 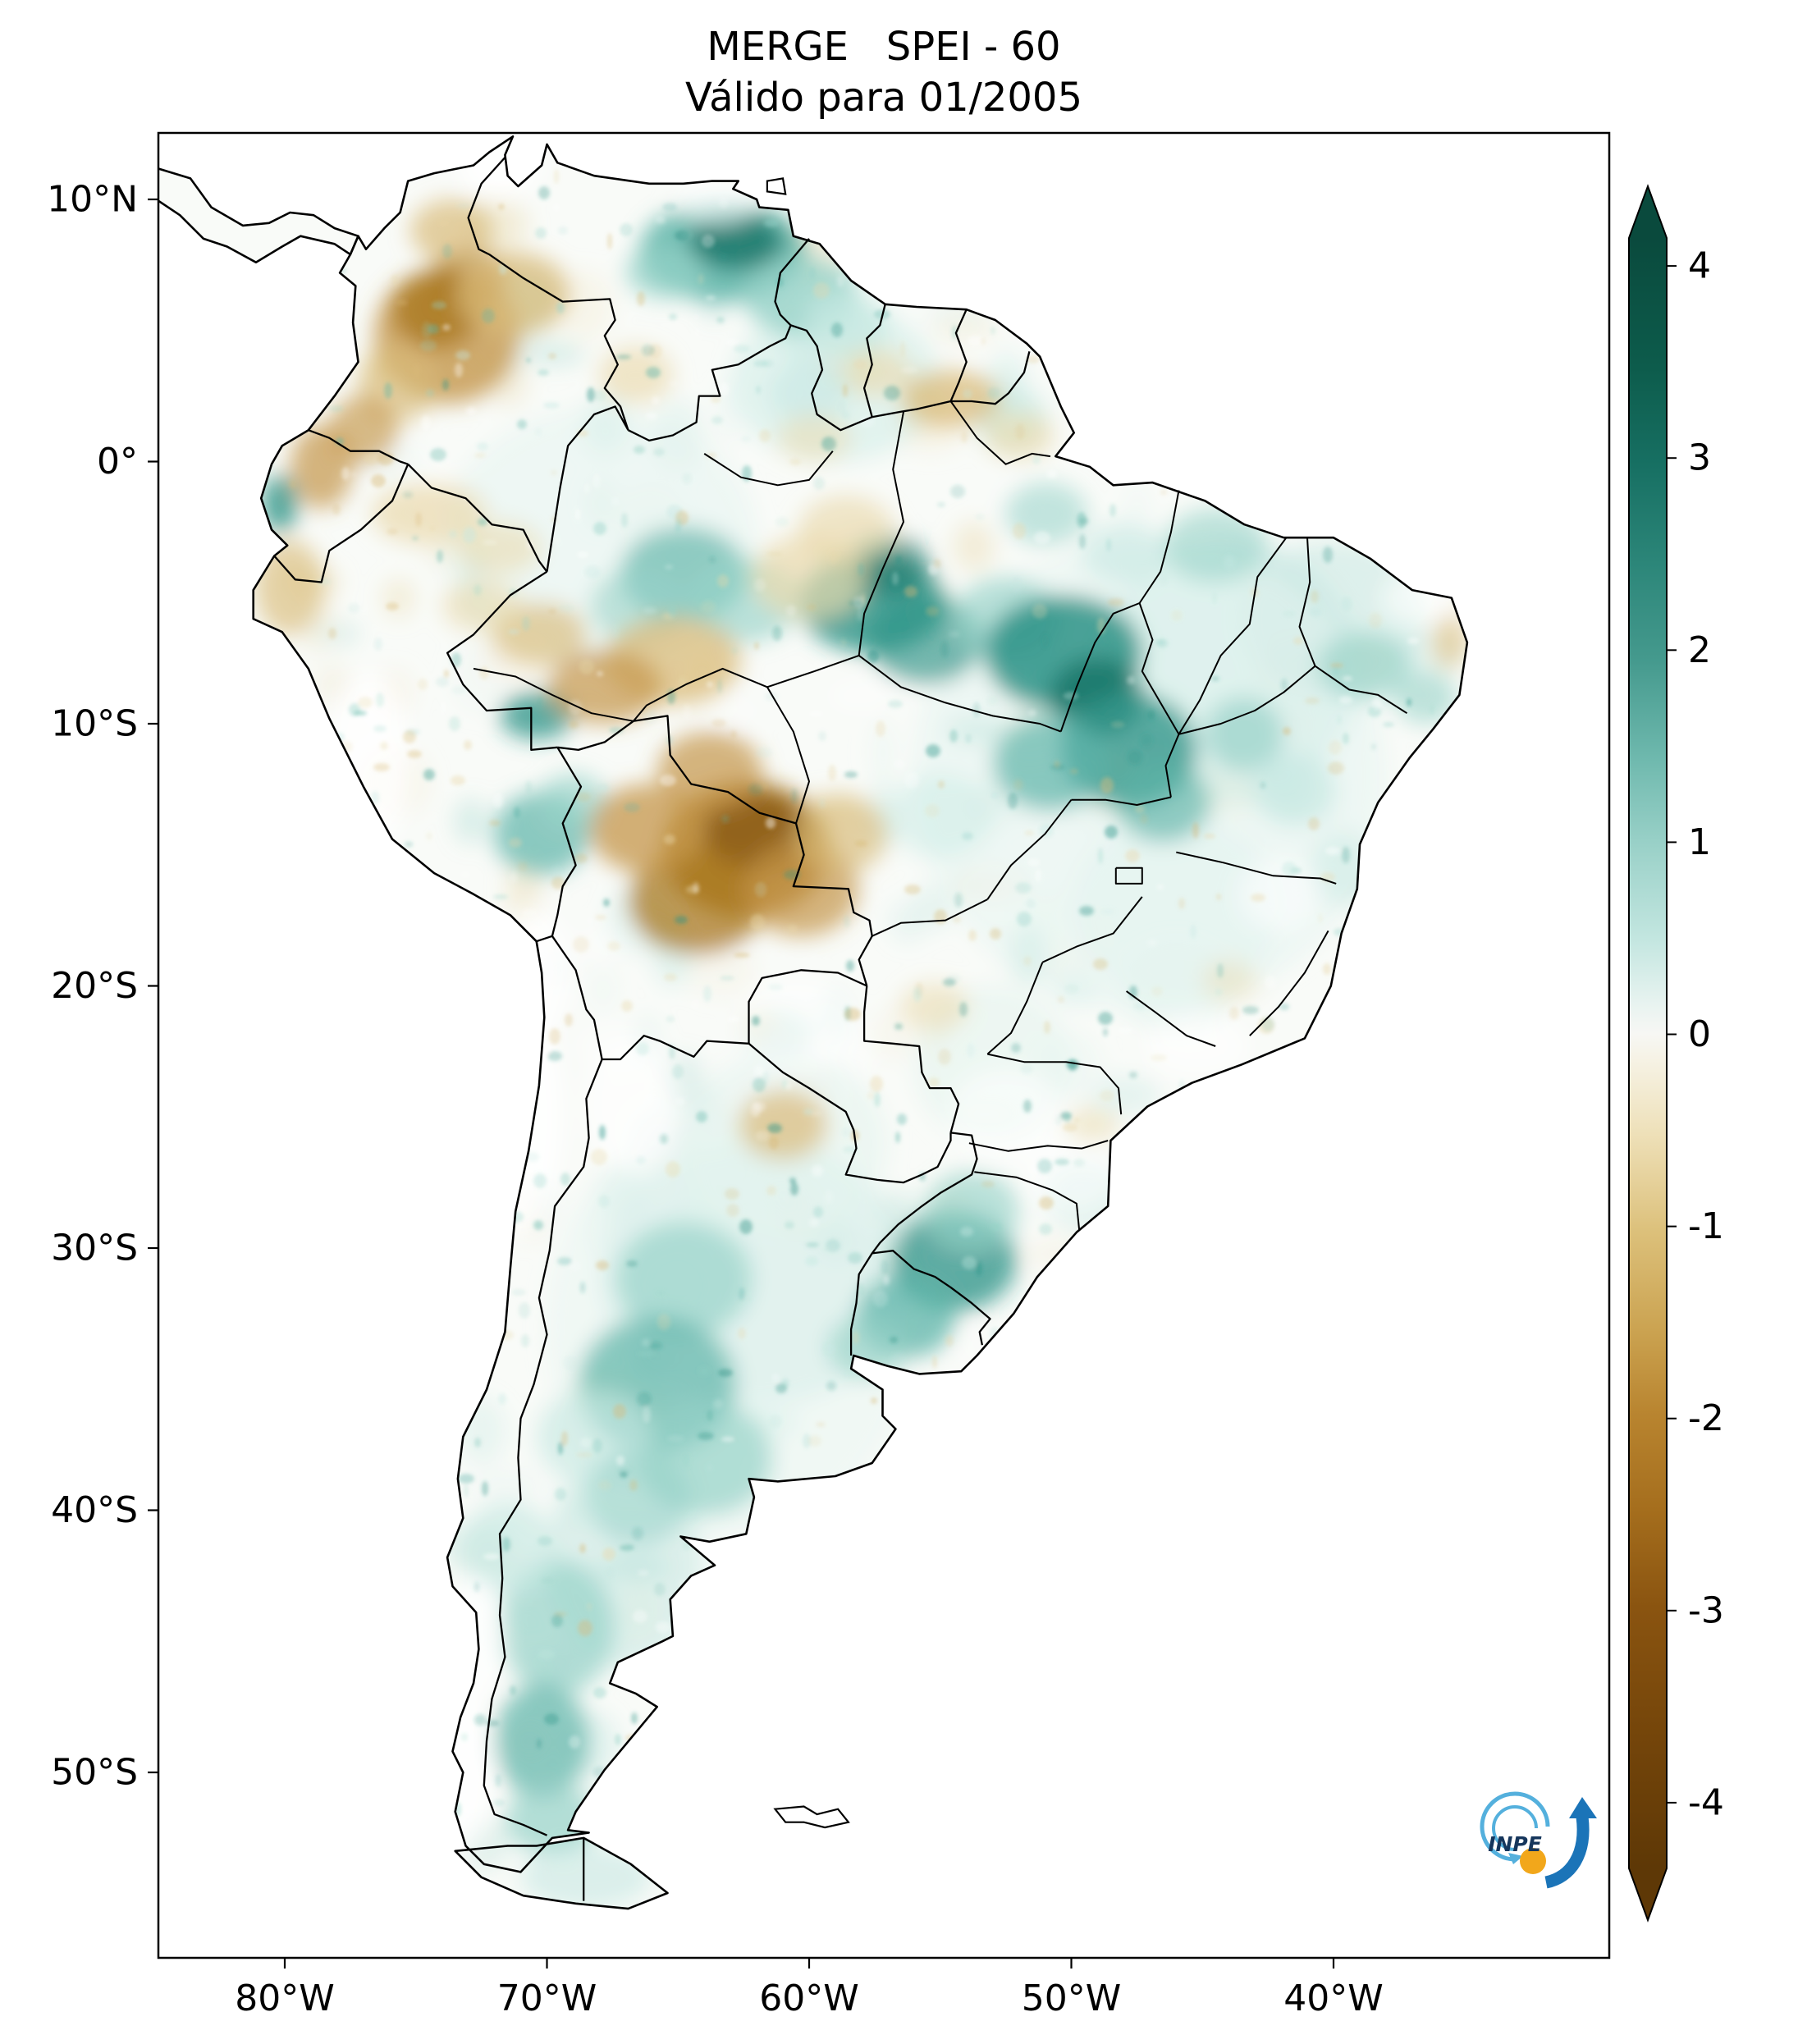 What do you see at coordinates (1706, 1610) in the screenshot?
I see `colorbar-tick-label: -3` at bounding box center [1706, 1610].